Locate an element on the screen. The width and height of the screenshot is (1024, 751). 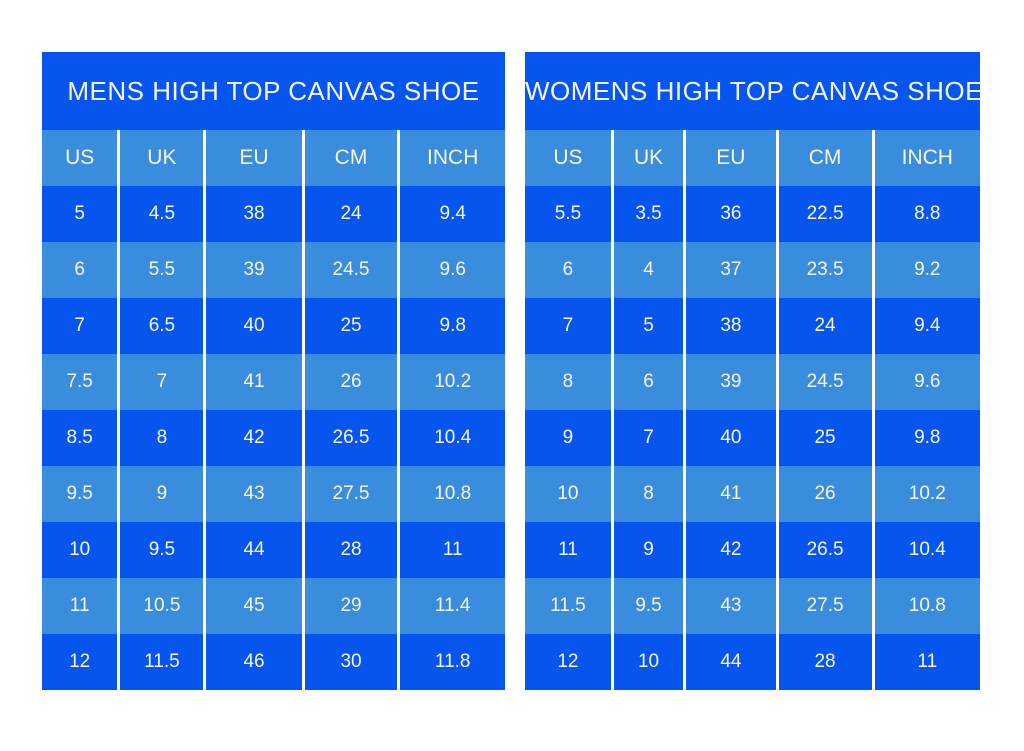
table-cell: 9.6 is located at coordinates (925, 382).